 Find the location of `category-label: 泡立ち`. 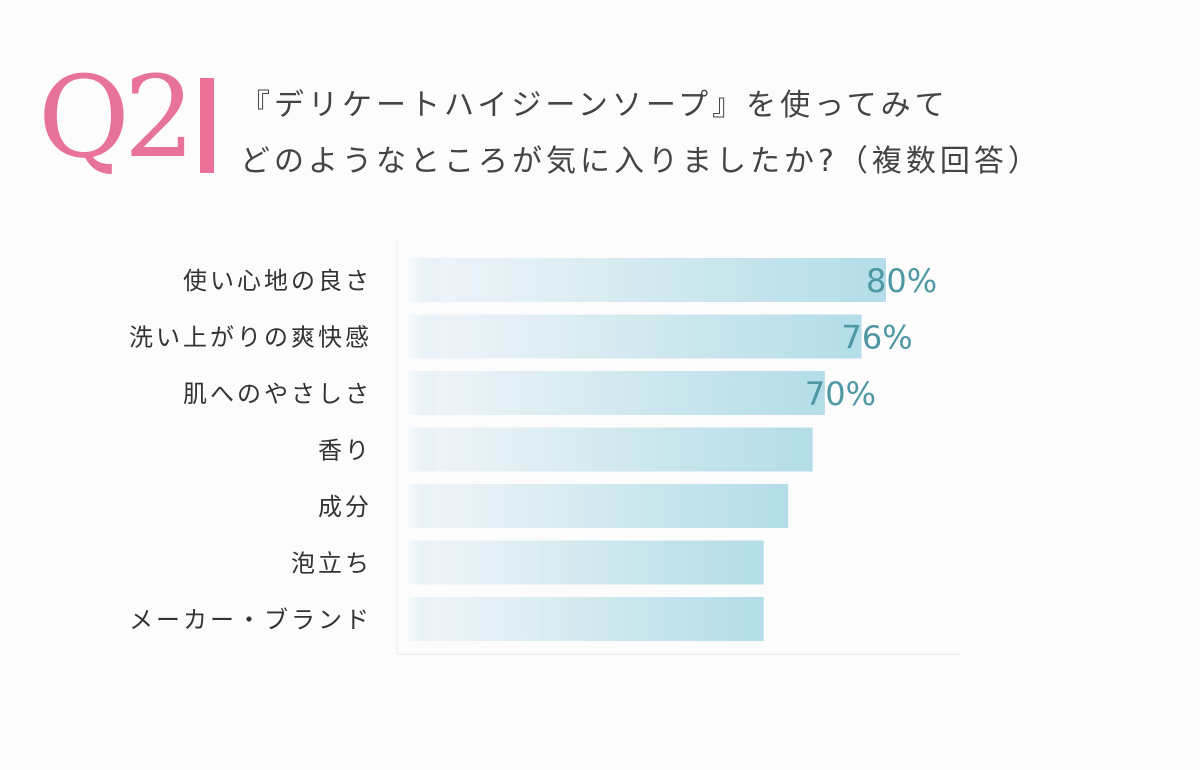

category-label: 泡立ち is located at coordinates (331, 564).